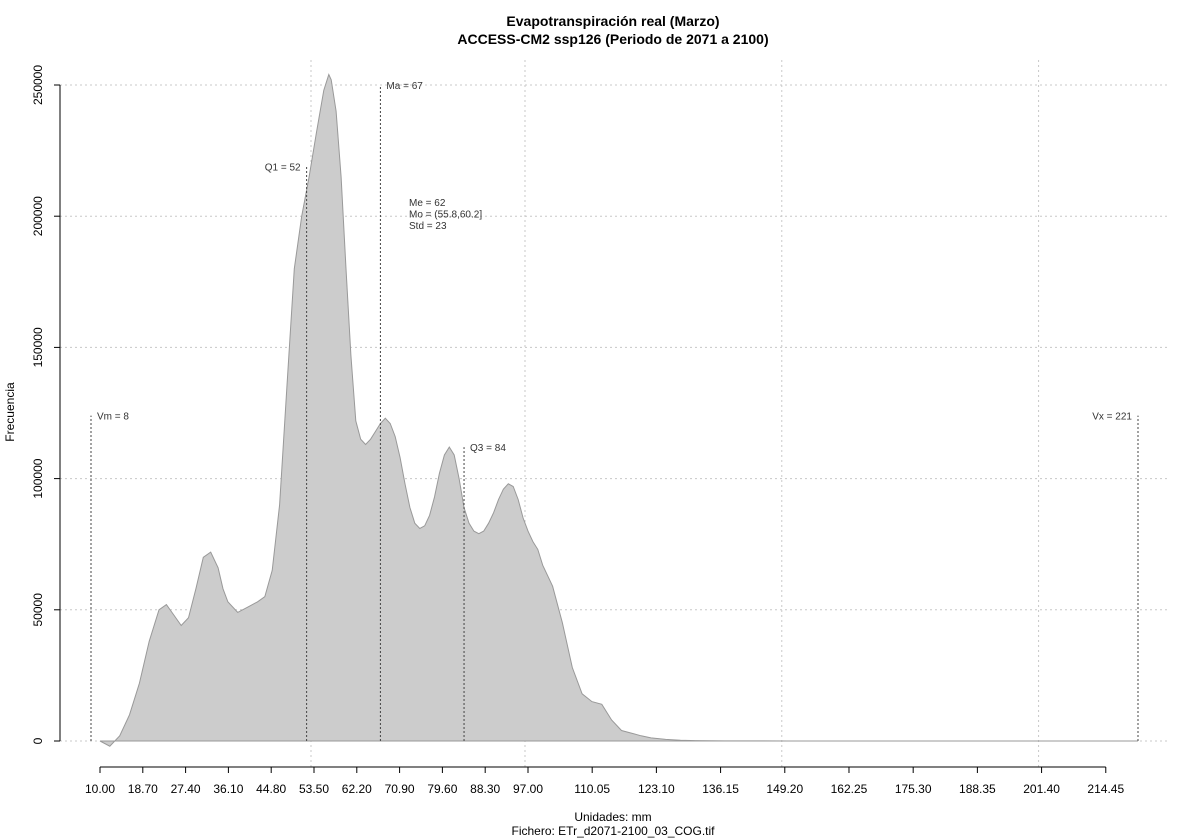 This screenshot has width=1200, height=840. What do you see at coordinates (428, 226) in the screenshot?
I see `stats-line-2: Std = 23` at bounding box center [428, 226].